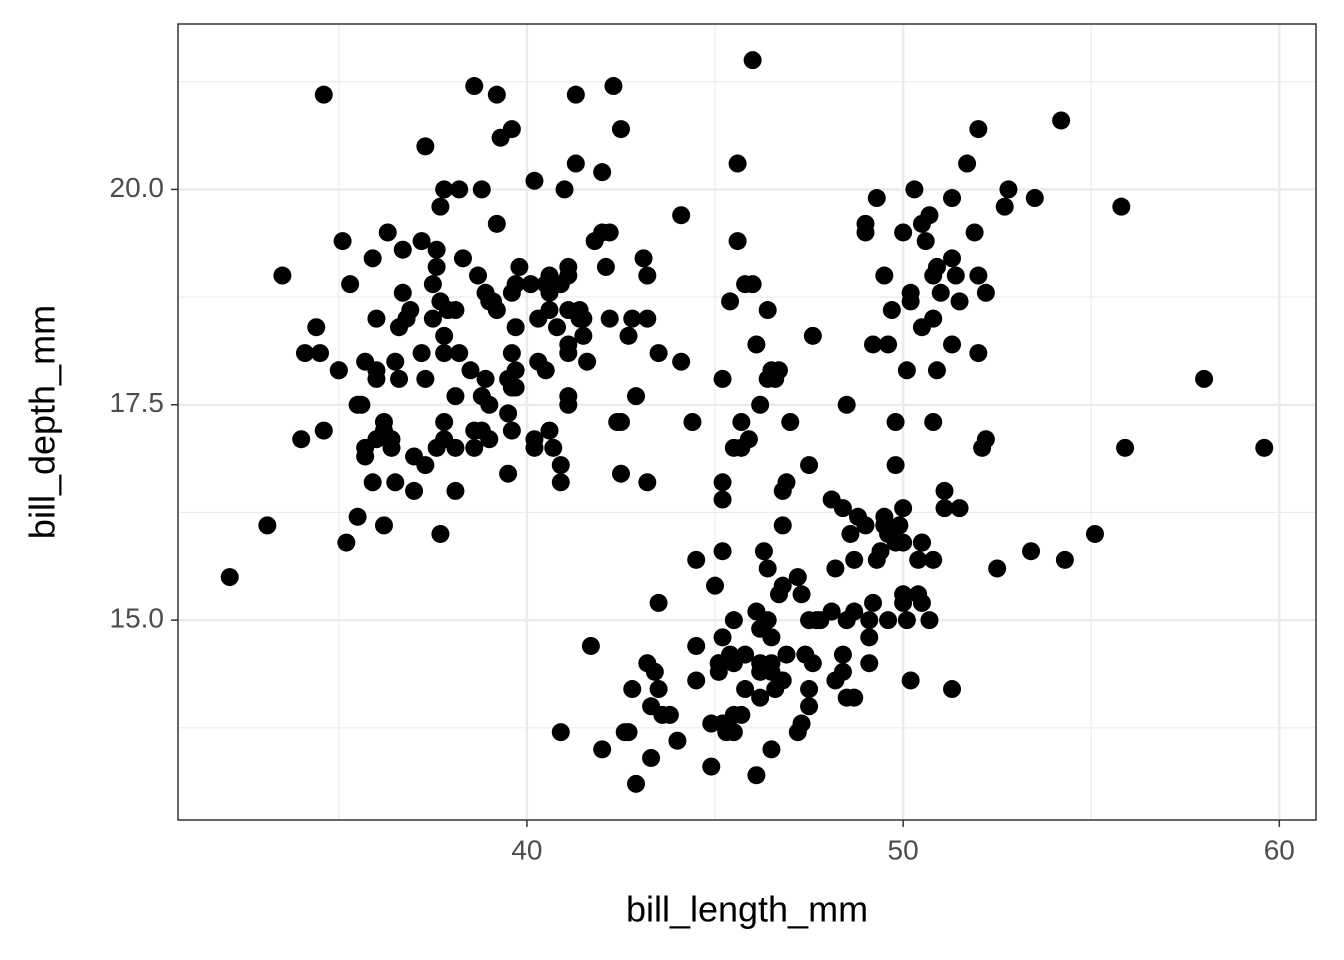 Image resolution: width=1344 pixels, height=960 pixels. Describe the element at coordinates (1279, 849) in the screenshot. I see `x-tick-label: 60` at that location.